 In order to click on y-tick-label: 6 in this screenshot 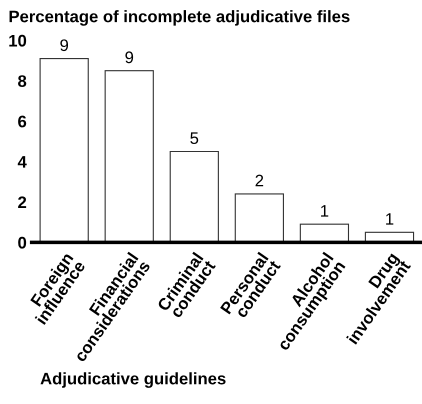, I will do `click(22, 122)`.